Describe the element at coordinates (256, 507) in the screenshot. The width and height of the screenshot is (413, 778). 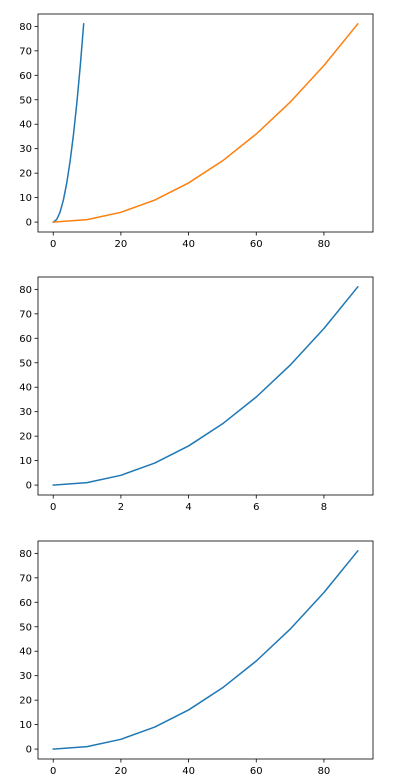
I see `x-tick-label: 6` at that location.